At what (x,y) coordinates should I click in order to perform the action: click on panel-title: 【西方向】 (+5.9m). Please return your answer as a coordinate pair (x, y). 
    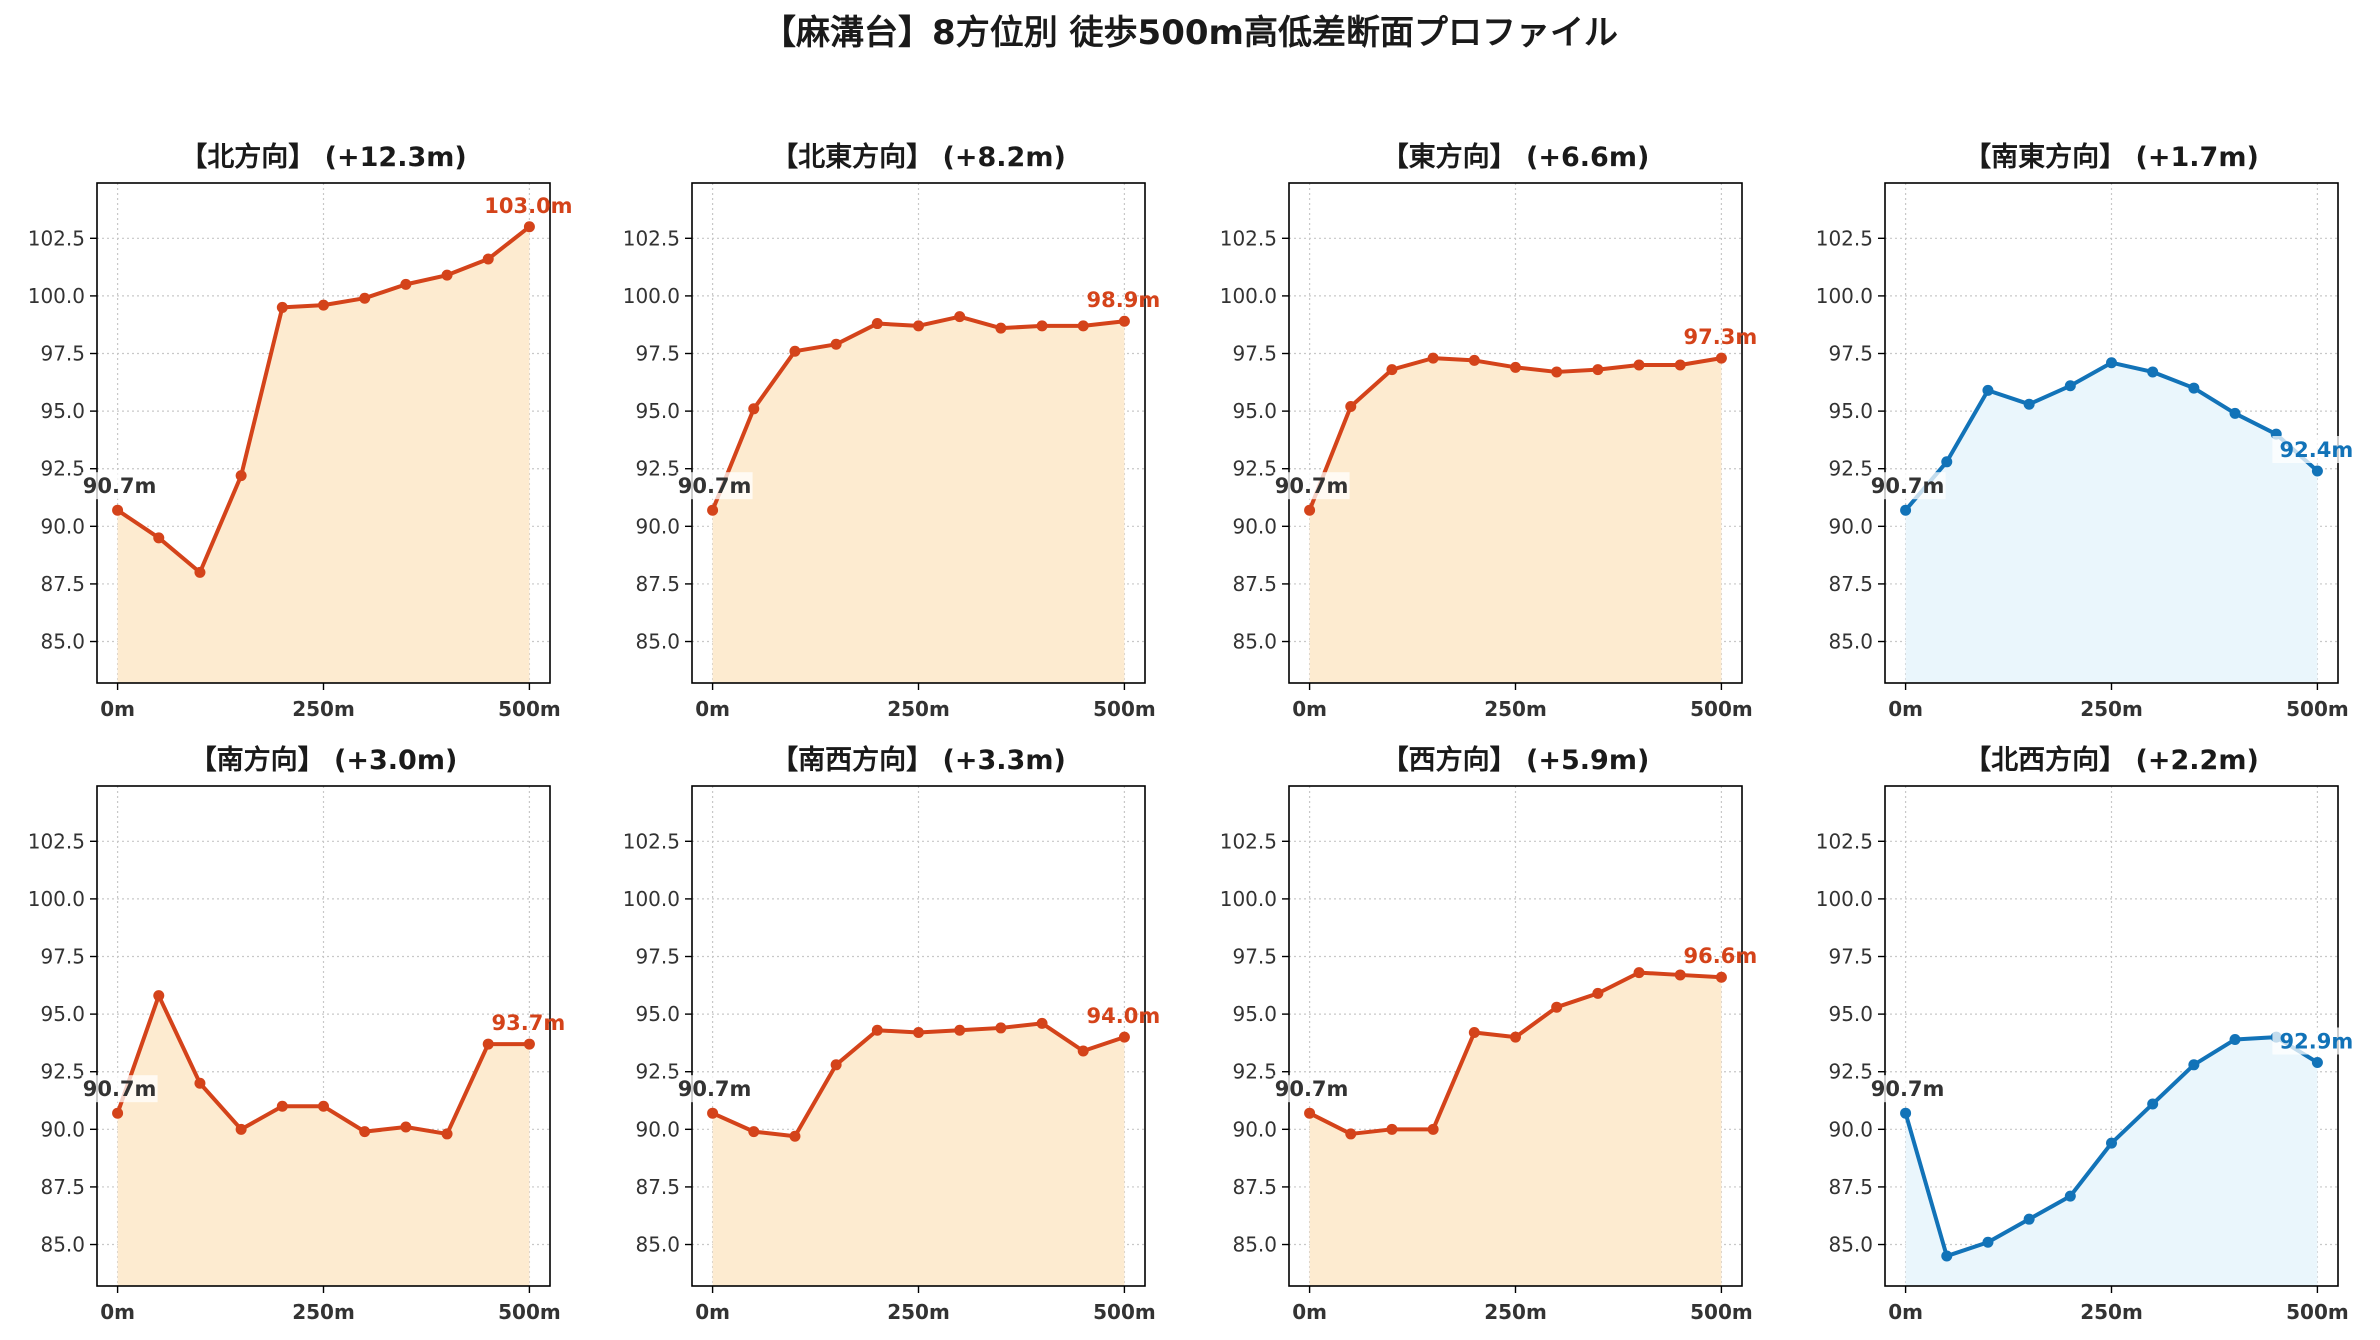
    Looking at the image, I should click on (1516, 760).